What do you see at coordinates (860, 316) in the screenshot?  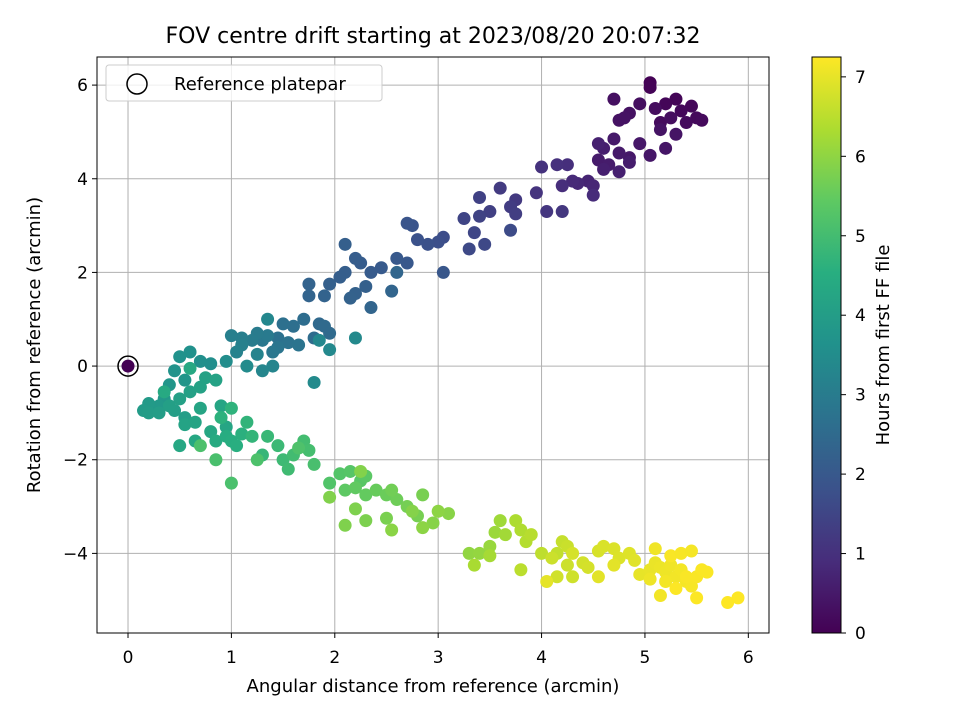 I see `colorbar-tick-label: 4` at bounding box center [860, 316].